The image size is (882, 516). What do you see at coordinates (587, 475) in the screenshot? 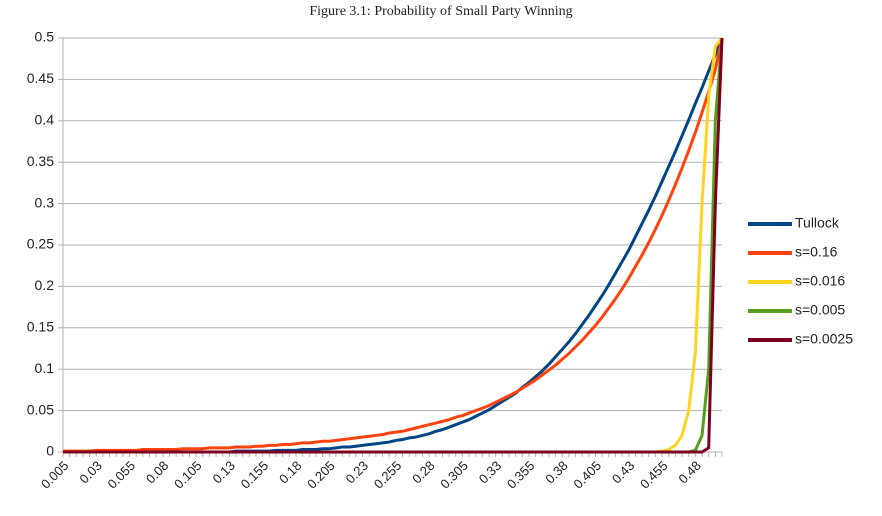
I see `x-tick-label: 0.405` at bounding box center [587, 475].